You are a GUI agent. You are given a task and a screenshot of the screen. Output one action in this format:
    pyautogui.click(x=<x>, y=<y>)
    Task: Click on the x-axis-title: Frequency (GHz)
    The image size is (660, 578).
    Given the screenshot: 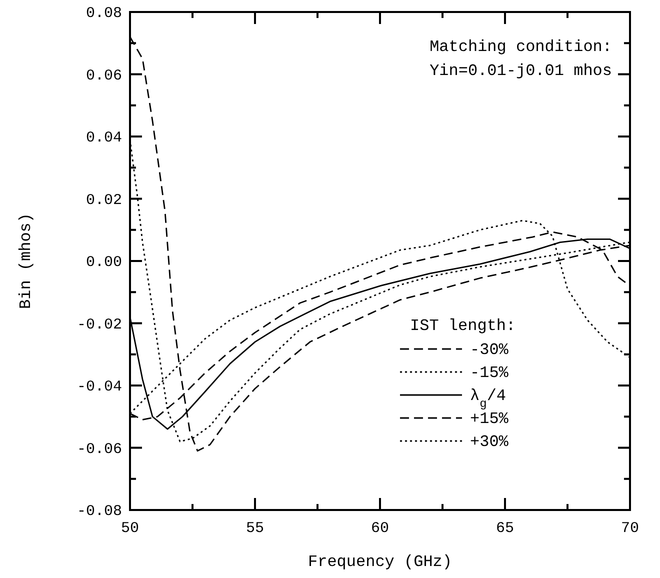 What is the action you would take?
    pyautogui.click(x=380, y=562)
    